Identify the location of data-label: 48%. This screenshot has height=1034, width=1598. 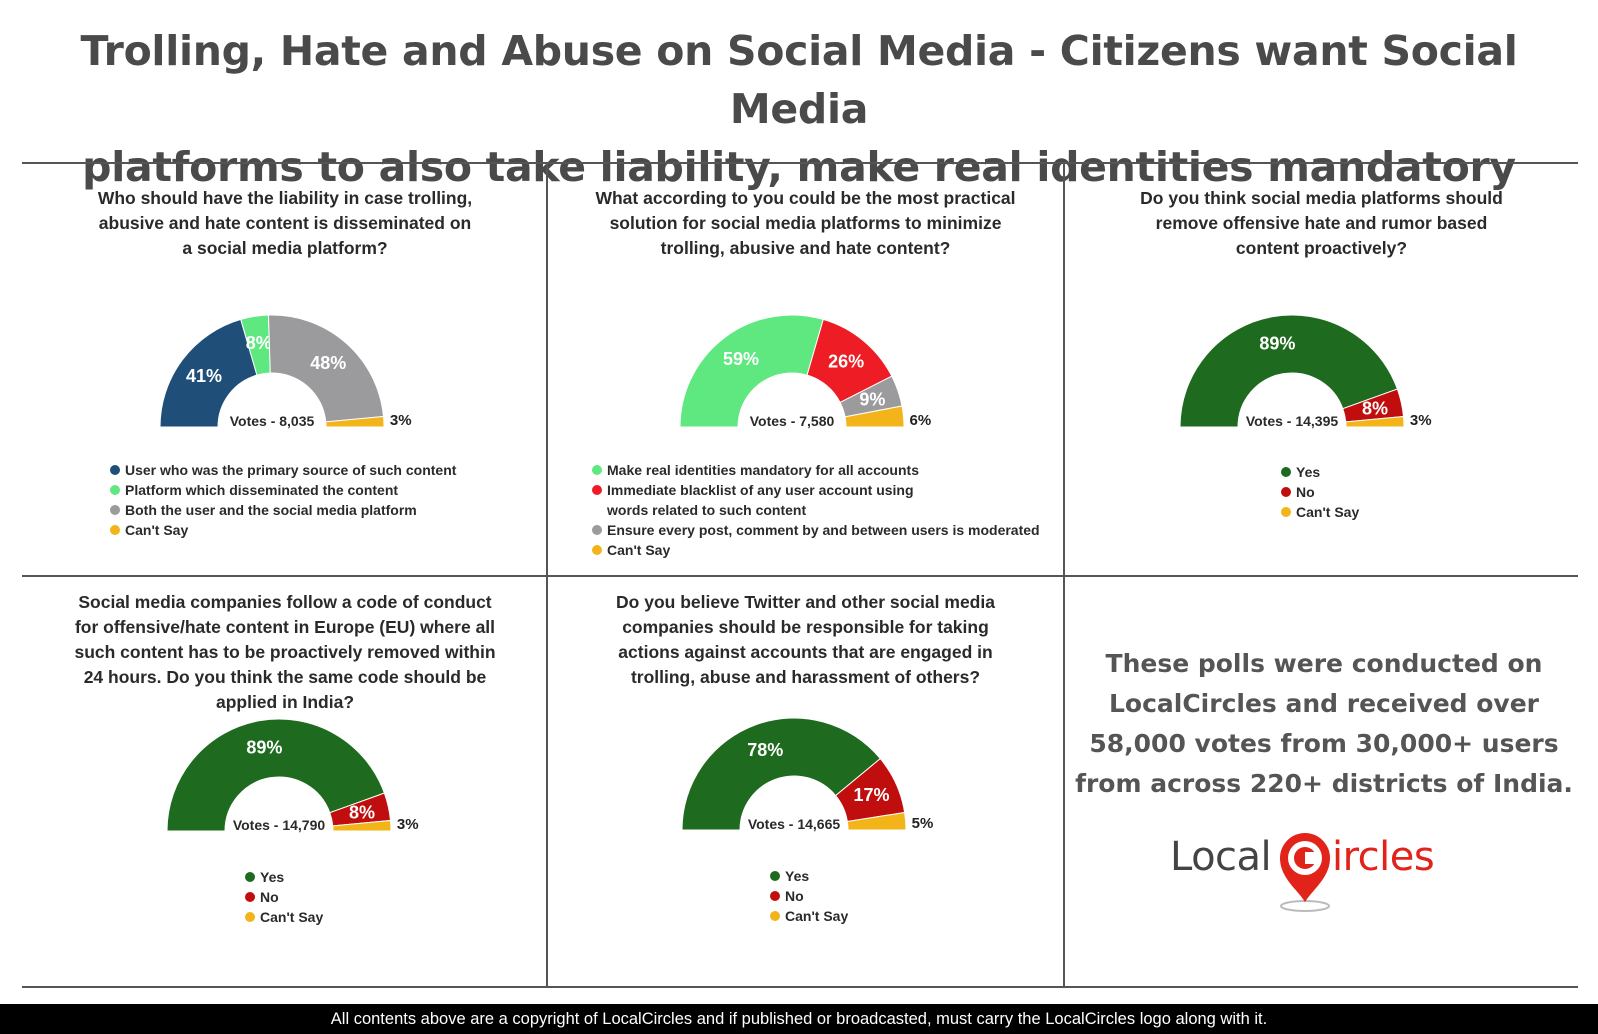
(328, 363).